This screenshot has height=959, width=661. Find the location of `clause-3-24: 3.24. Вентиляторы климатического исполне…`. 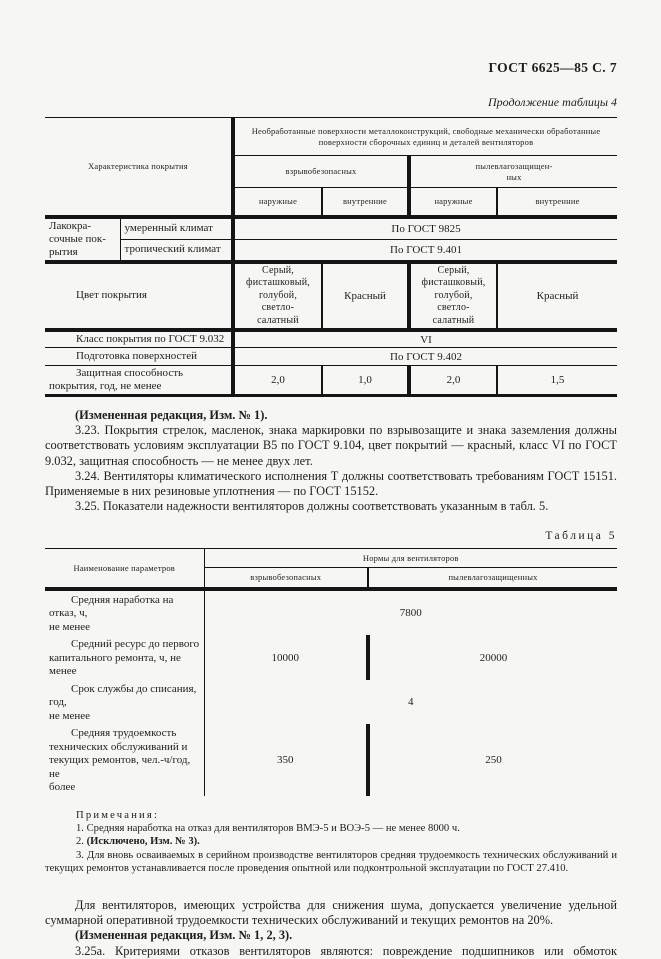

clause-3-24: 3.24. Вентиляторы климатического исполне… is located at coordinates (331, 483).